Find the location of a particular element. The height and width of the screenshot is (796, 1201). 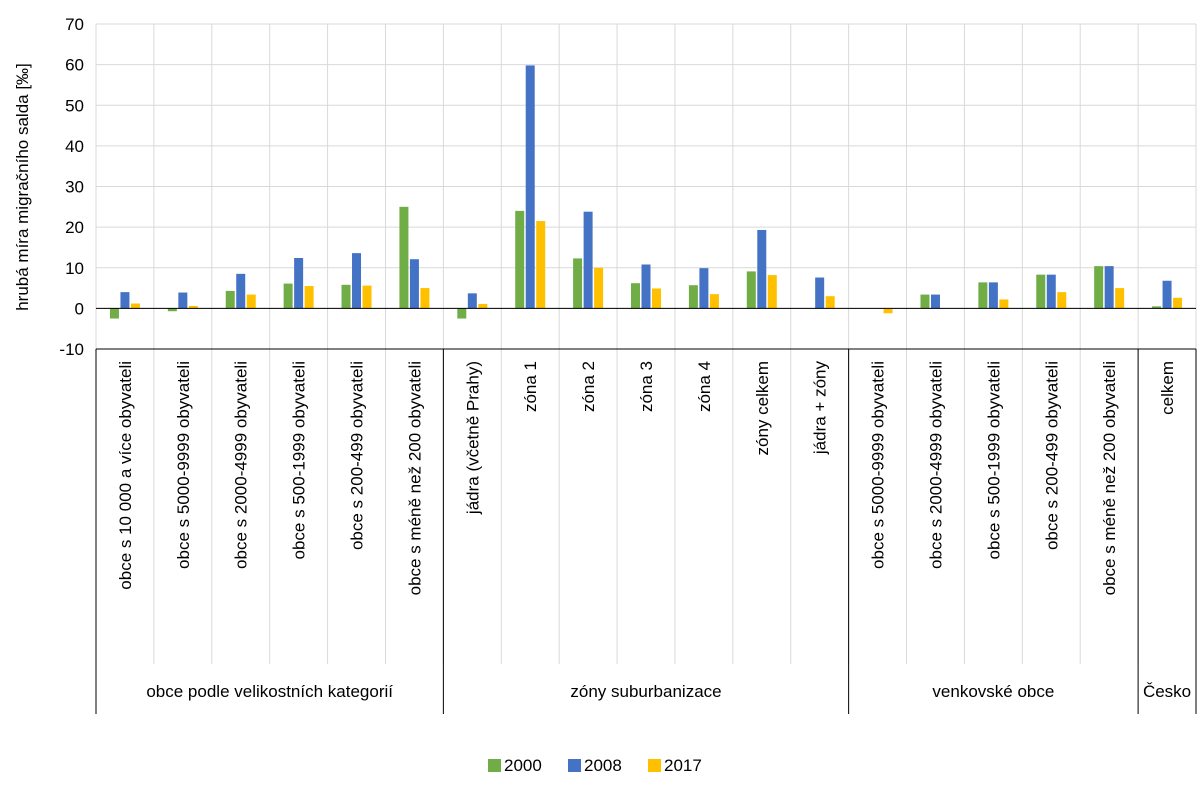

y-tick-label: 0 is located at coordinates (79, 308).